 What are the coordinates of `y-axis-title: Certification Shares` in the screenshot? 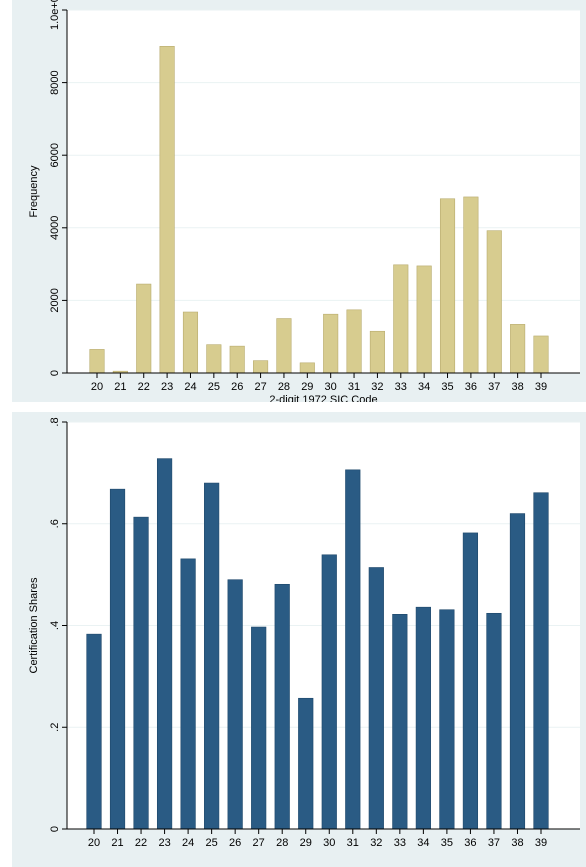 It's located at (34, 625).